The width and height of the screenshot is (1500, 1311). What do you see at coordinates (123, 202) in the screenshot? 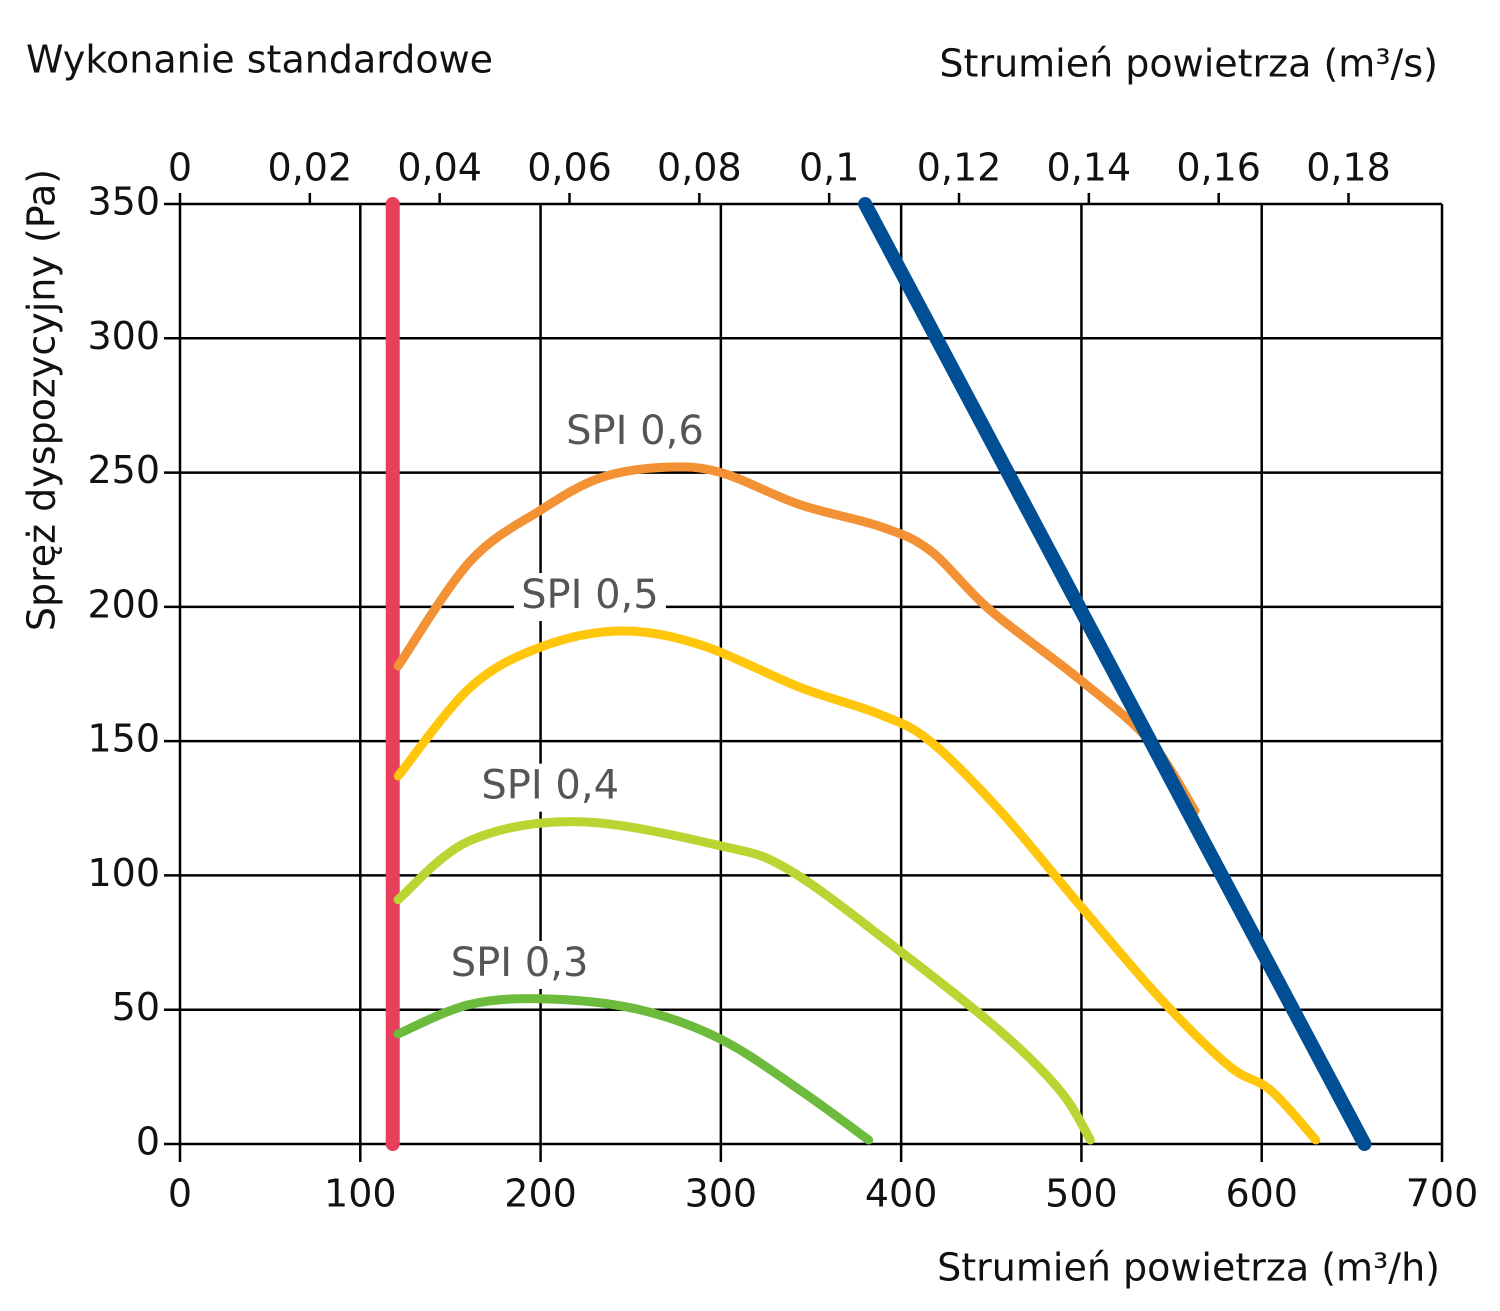
I see `y-tick-label: 350` at bounding box center [123, 202].